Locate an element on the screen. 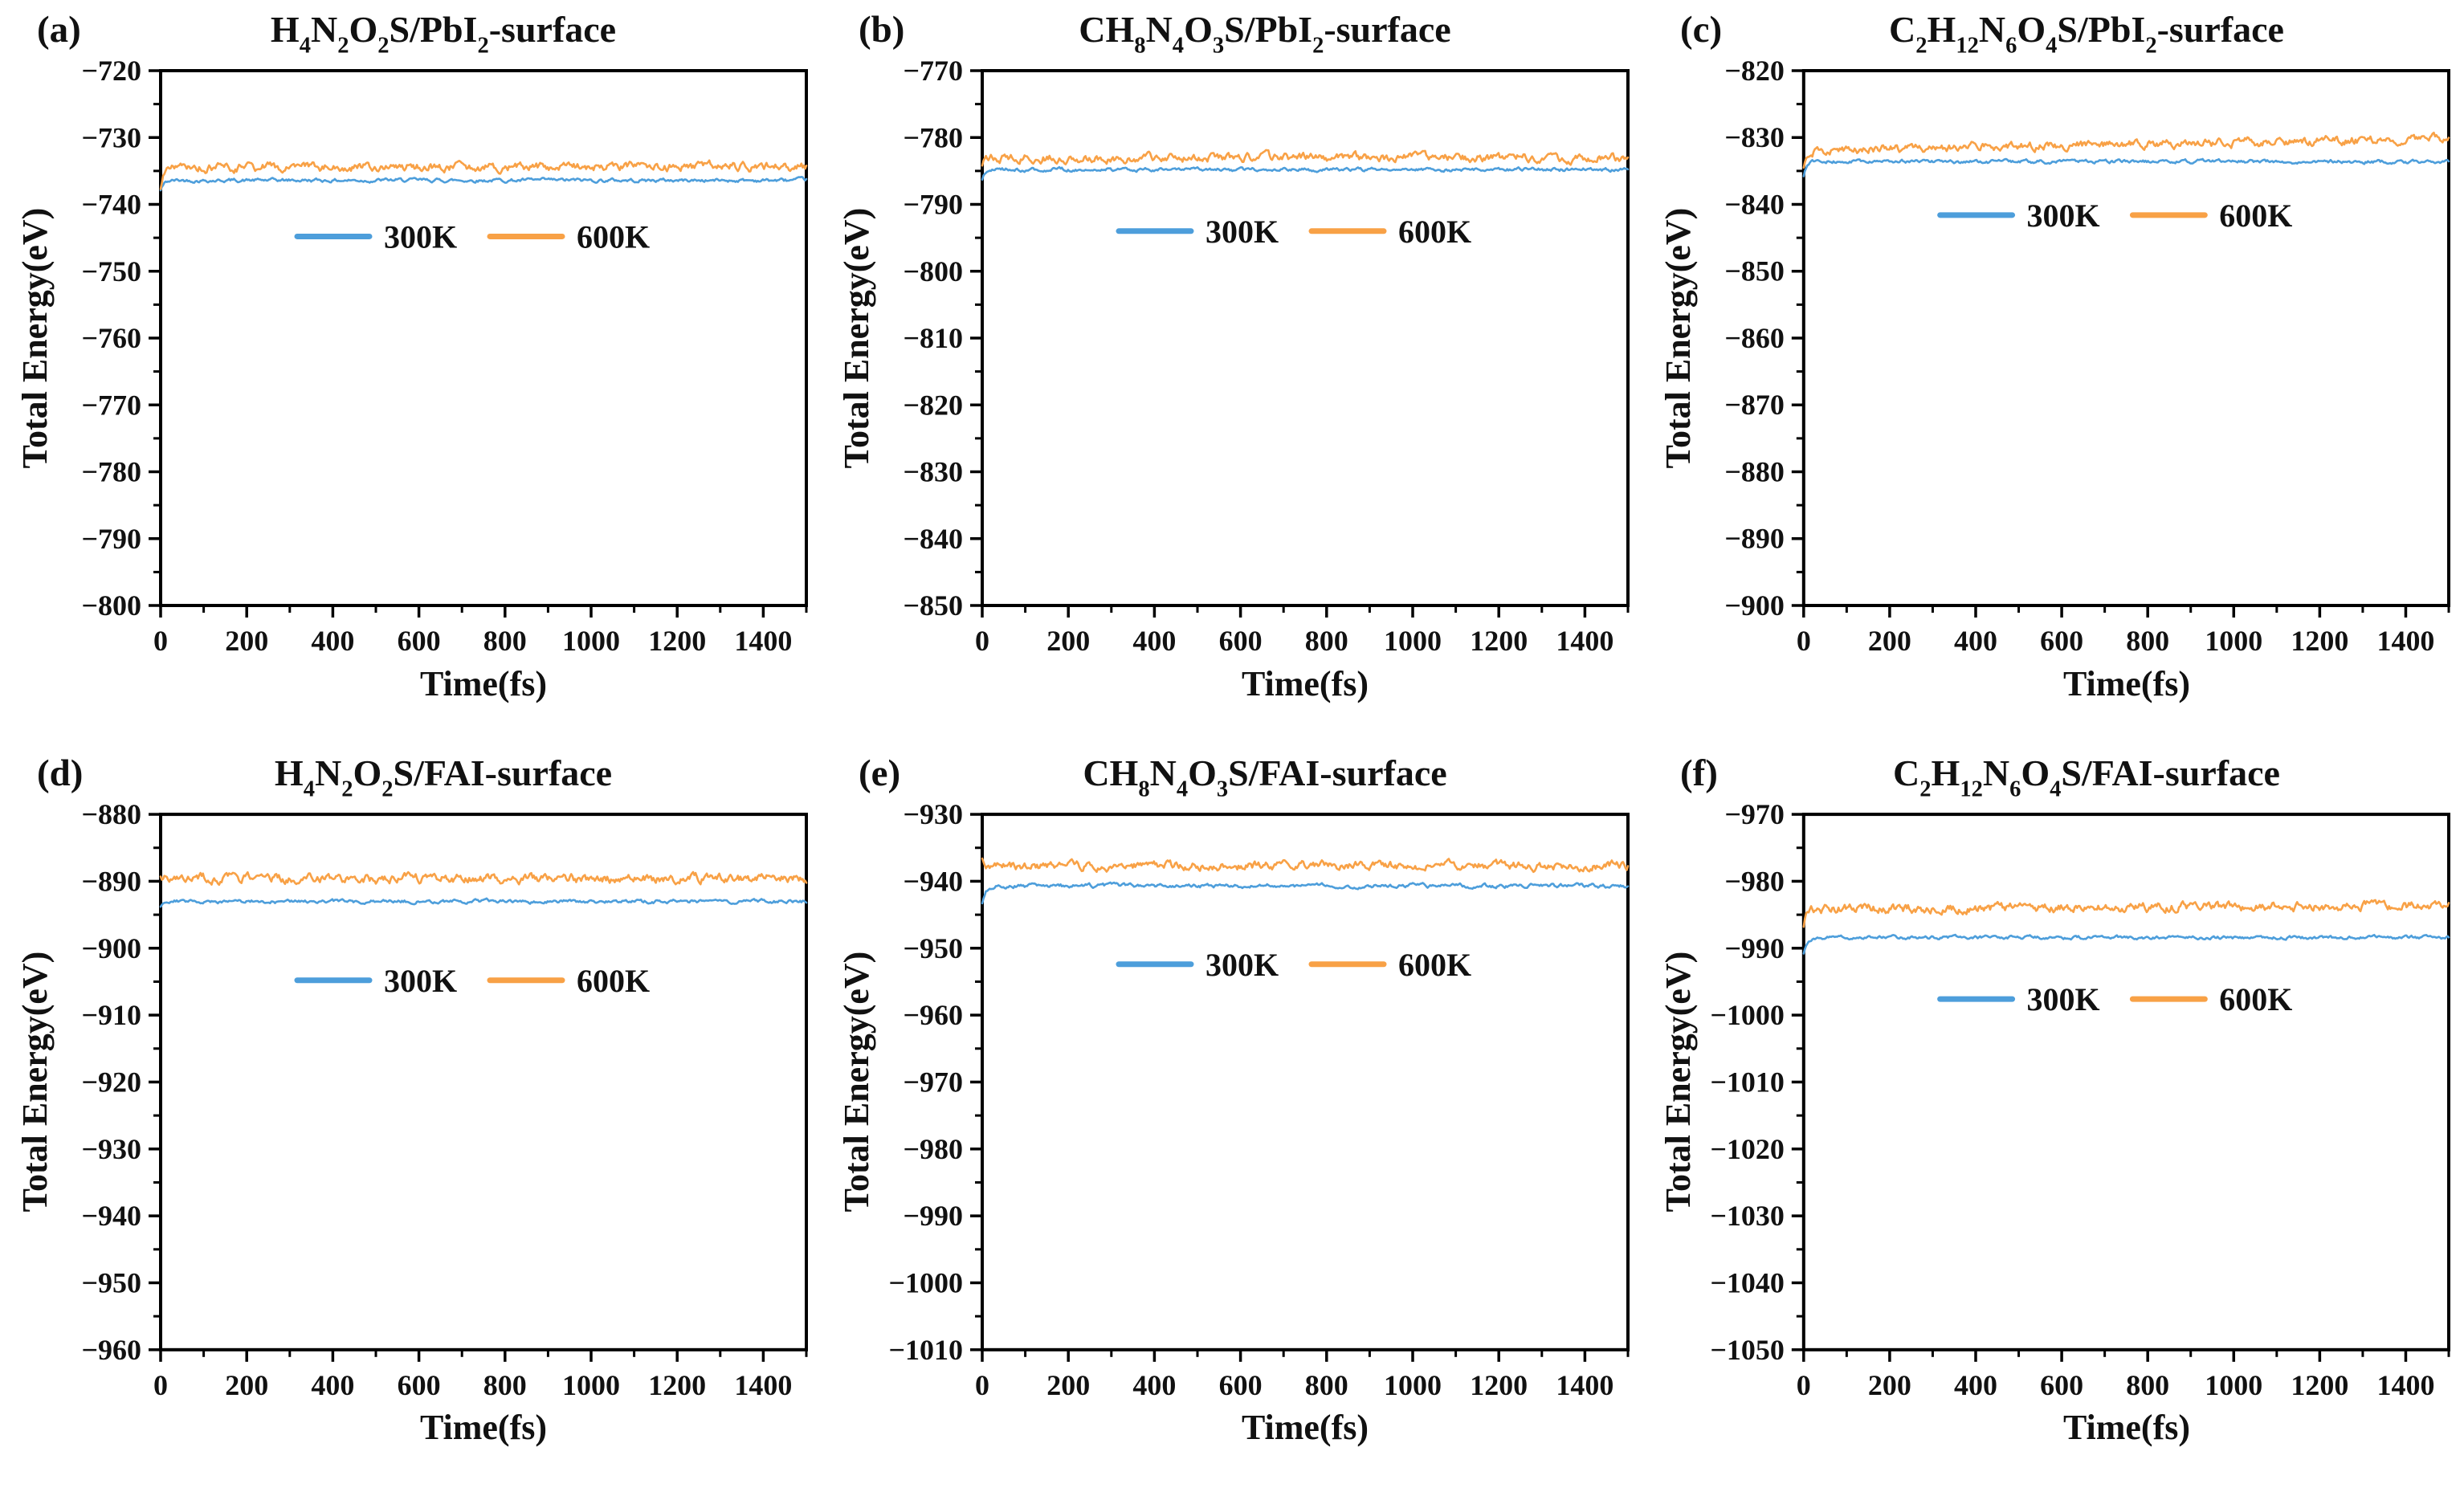 The height and width of the screenshot is (1488, 2464). panel-letter-d: (d) is located at coordinates (60, 773).